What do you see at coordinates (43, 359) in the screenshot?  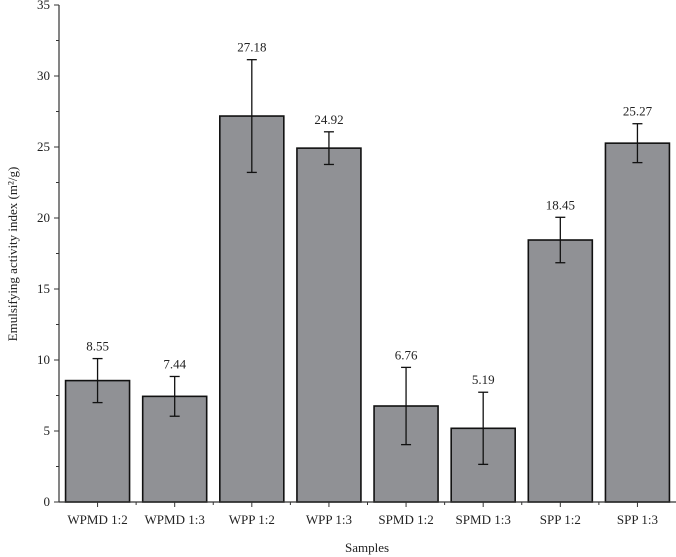 I see `y-tick-label: 10` at bounding box center [43, 359].